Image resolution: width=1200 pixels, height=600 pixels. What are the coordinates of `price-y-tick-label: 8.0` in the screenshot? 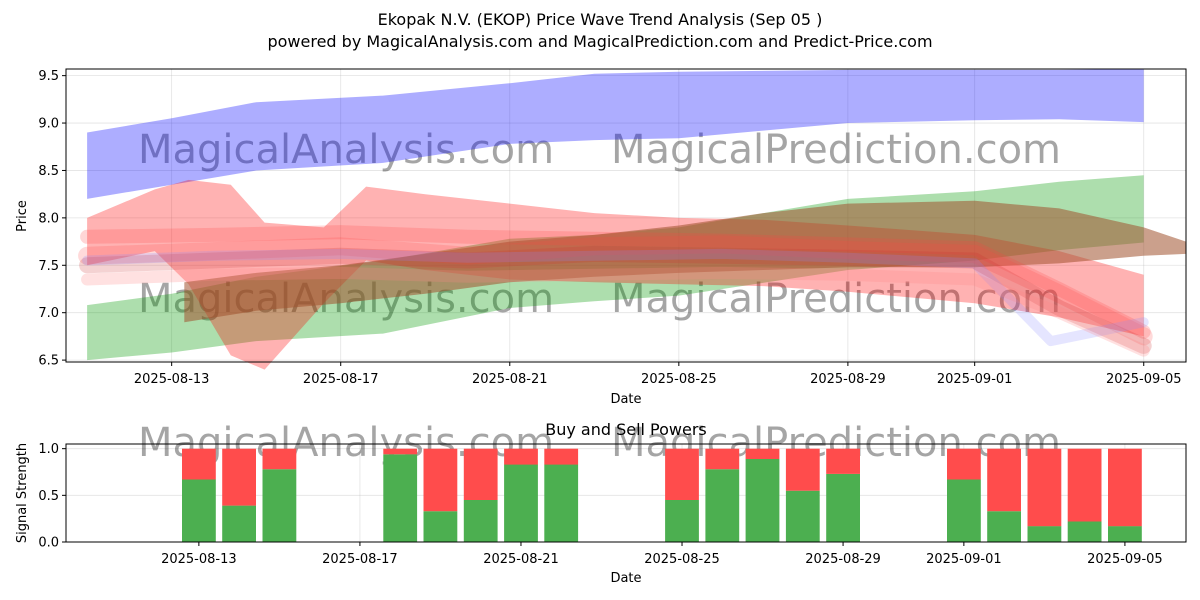 It's located at (48, 218).